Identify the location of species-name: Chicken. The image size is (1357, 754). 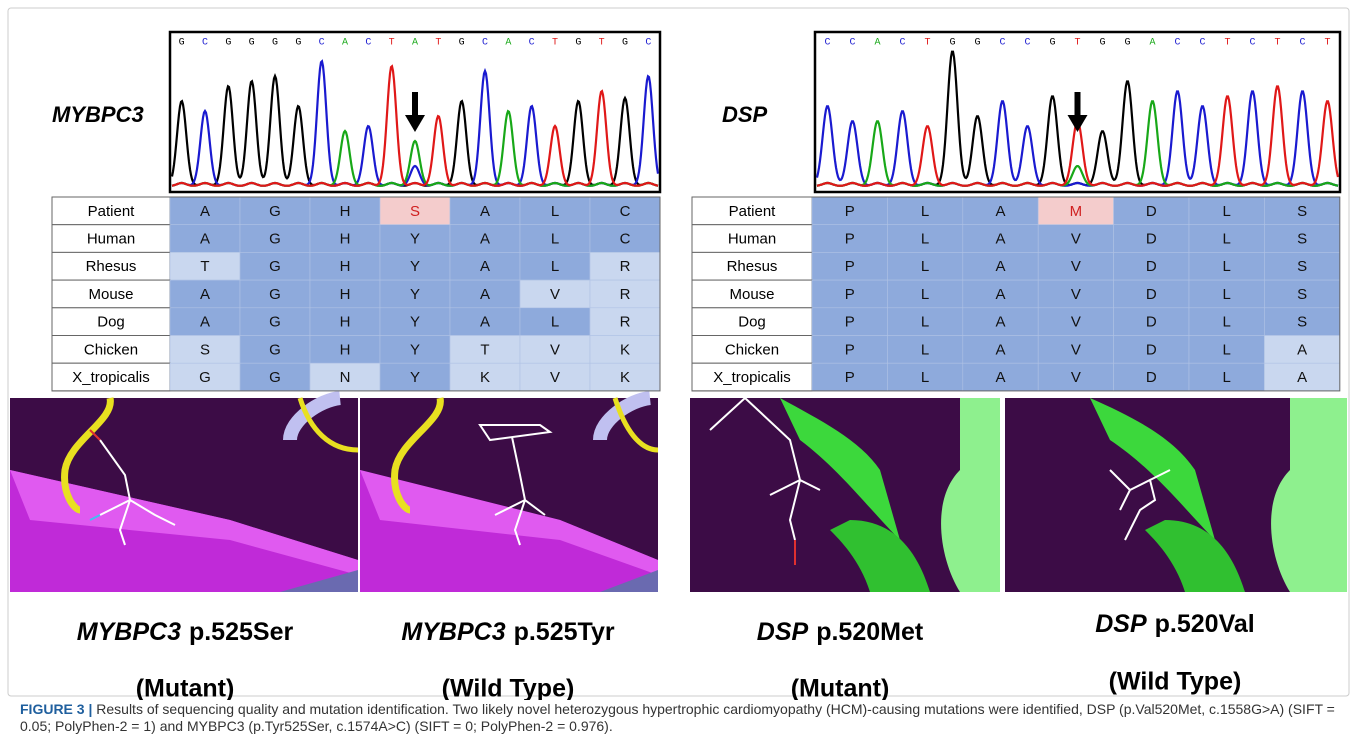
(752, 349).